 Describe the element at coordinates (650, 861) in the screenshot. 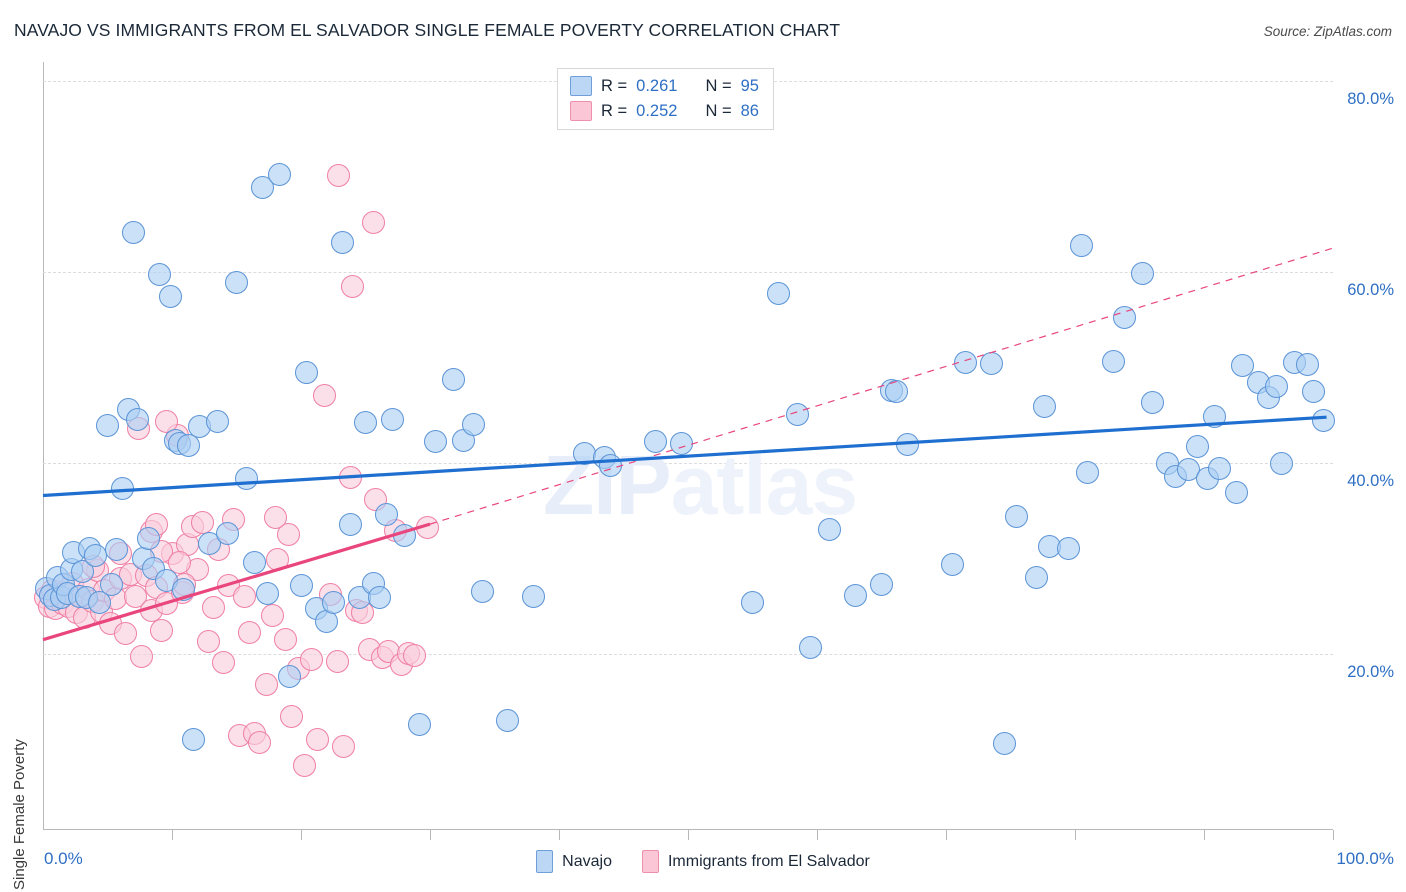

I see `legend-swatch-el-salvador` at that location.